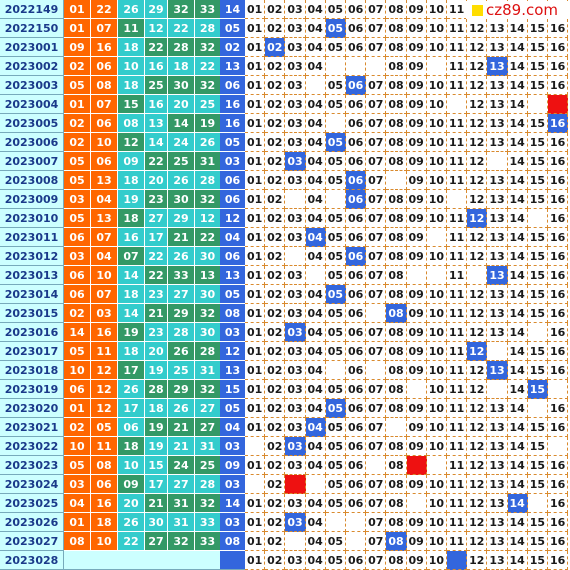 Image resolution: width=570 pixels, height=570 pixels. Describe the element at coordinates (77, 427) in the screenshot. I see `red-ball: 02` at that location.